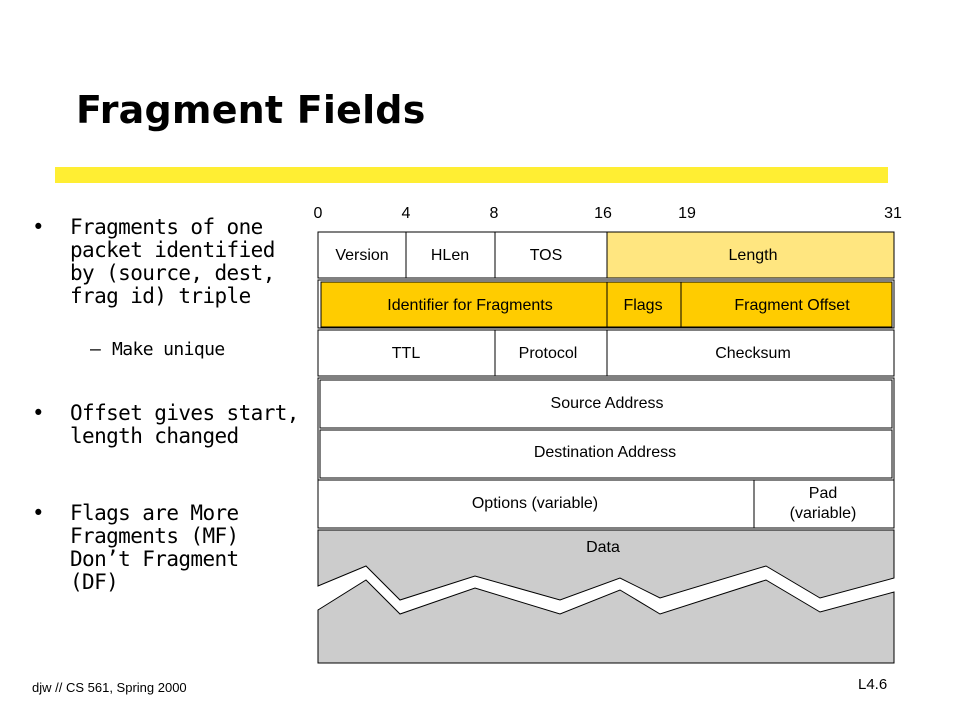 This screenshot has width=960, height=720. I want to click on sub-bullet-item: – Make unique, so click(157, 349).